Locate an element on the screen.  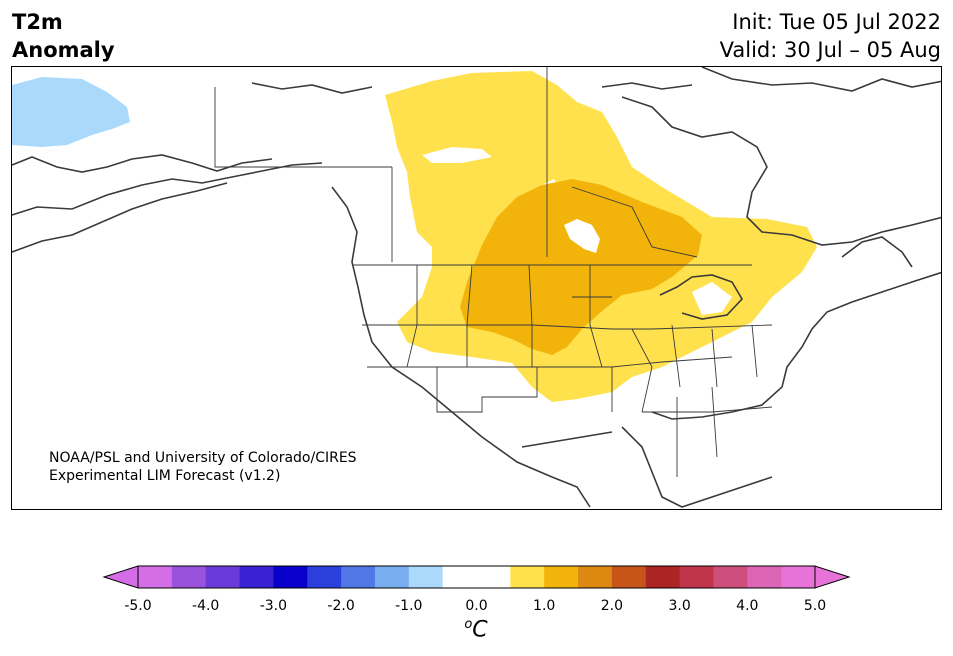
colorbar is located at coordinates (476, 577).